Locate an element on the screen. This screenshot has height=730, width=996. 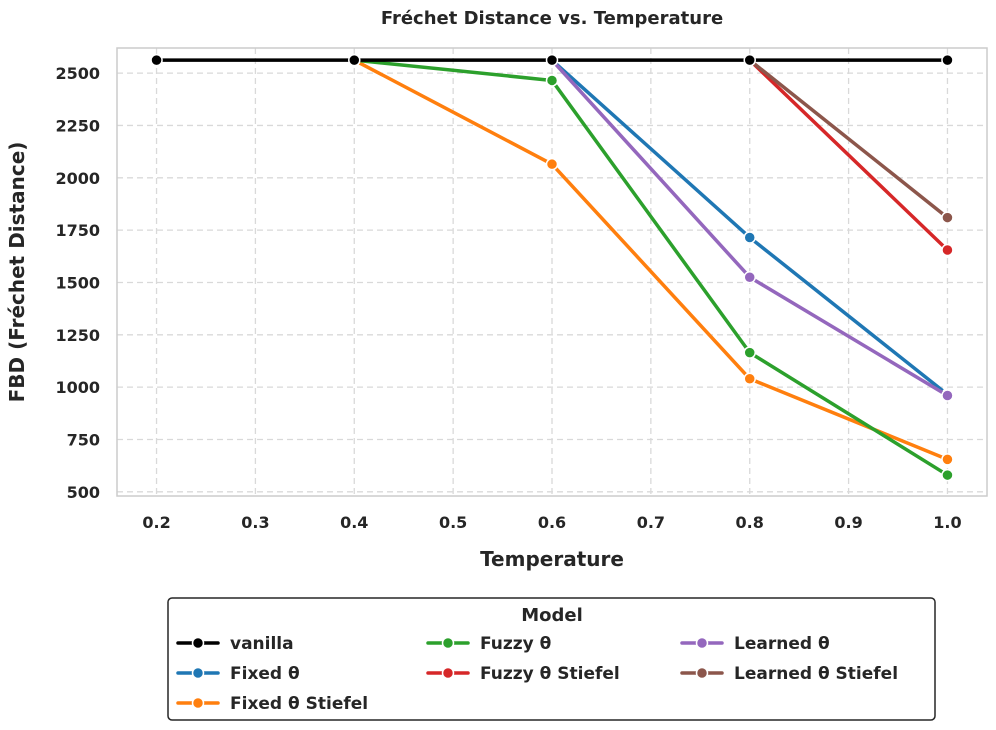
x-tick-label: 0.7 is located at coordinates (651, 522).